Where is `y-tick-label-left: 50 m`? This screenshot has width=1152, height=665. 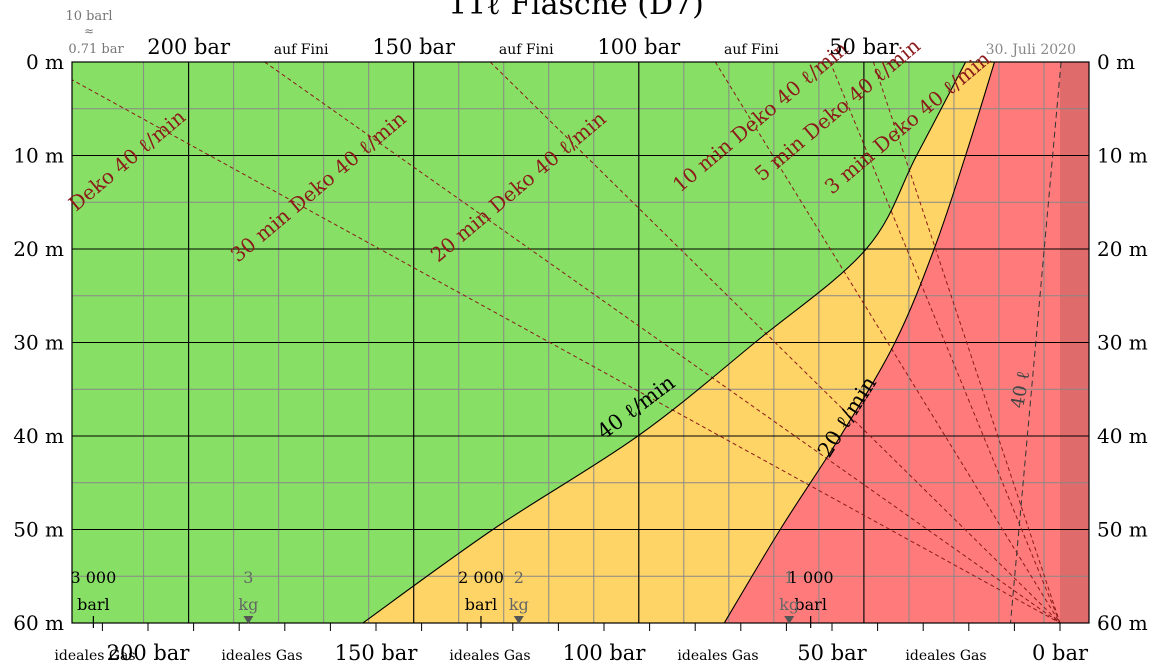 y-tick-label-left: 50 m is located at coordinates (38, 530).